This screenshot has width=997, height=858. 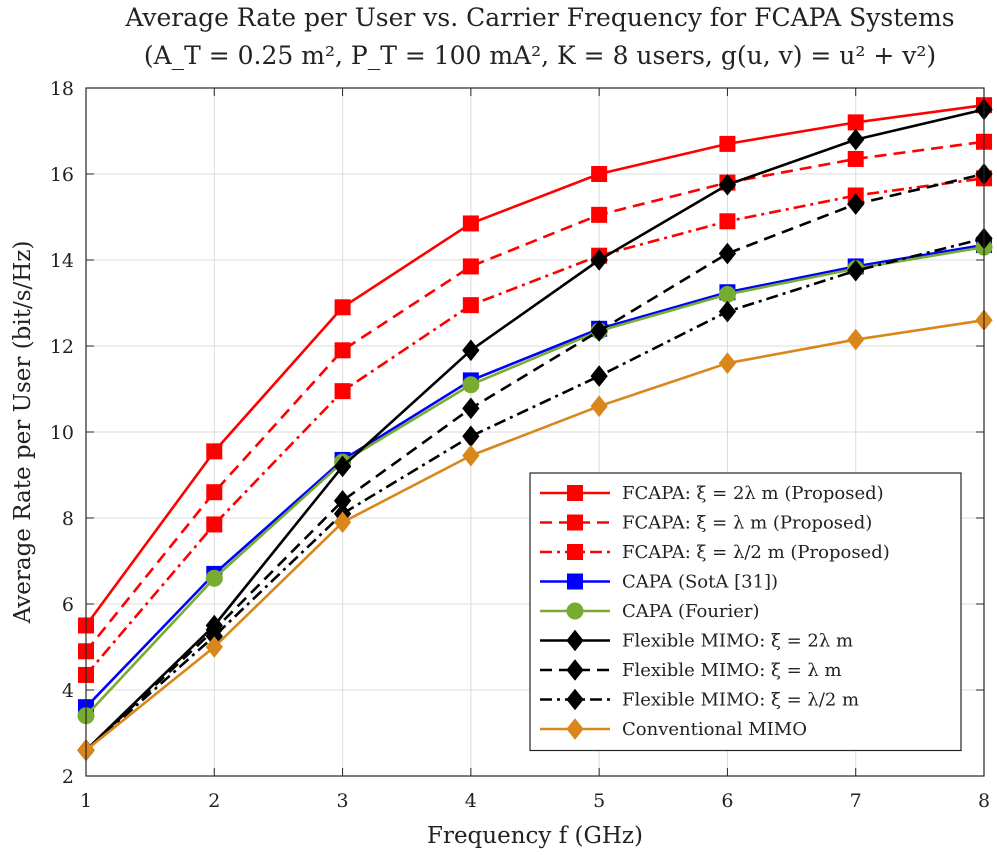 I want to click on legend-entry: FCAPA: ξ = λ m (Proposed), so click(x=706, y=523).